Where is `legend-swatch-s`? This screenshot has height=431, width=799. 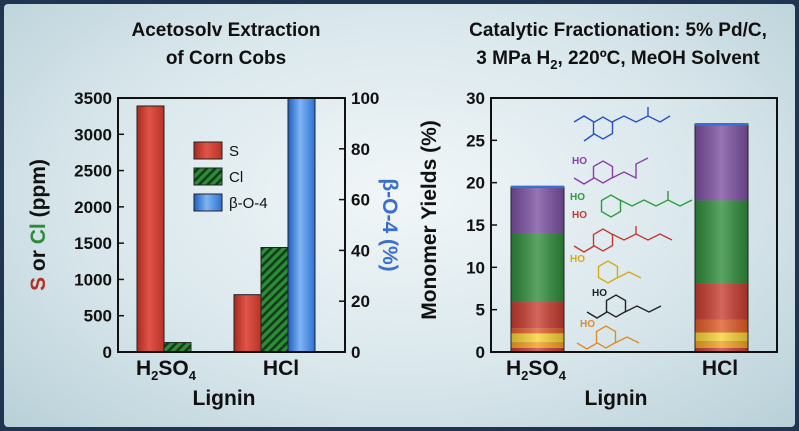
legend-swatch-s is located at coordinates (208, 150).